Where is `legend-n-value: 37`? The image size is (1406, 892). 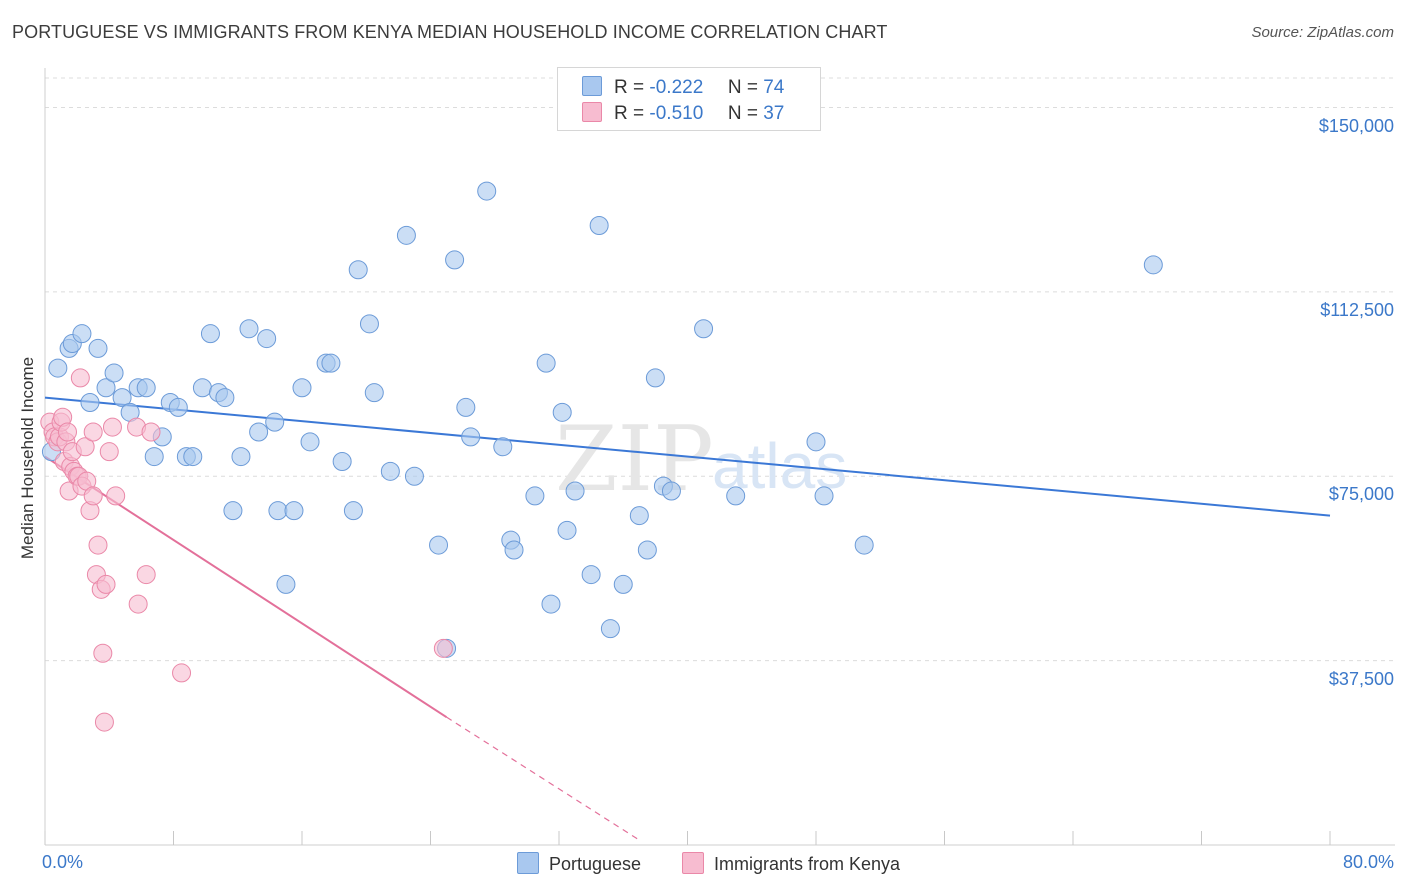 legend-n-value: 37 is located at coordinates (774, 113).